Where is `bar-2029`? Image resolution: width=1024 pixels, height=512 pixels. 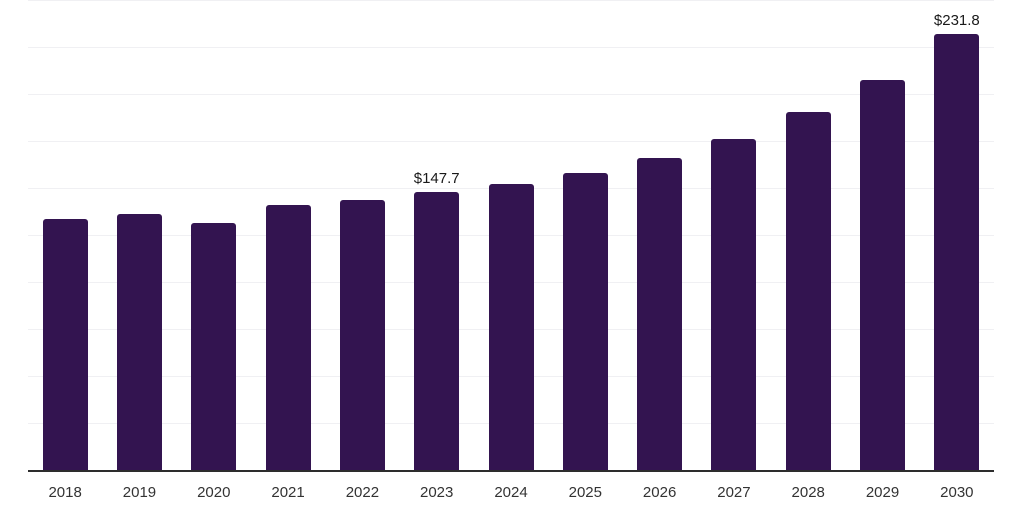
bar-2029 is located at coordinates (883, 275).